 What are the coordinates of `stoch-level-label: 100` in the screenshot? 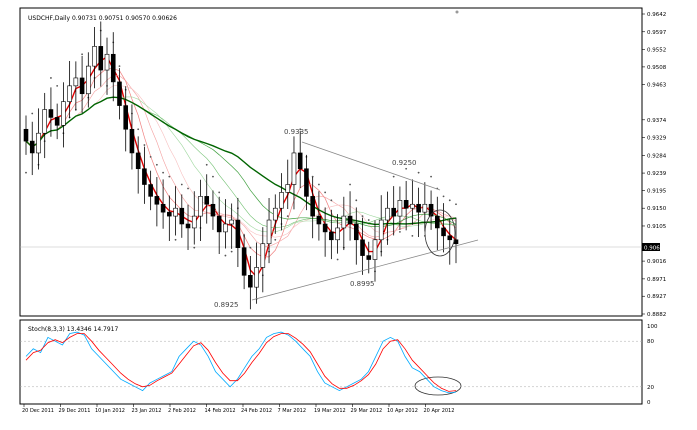 It's located at (652, 327).